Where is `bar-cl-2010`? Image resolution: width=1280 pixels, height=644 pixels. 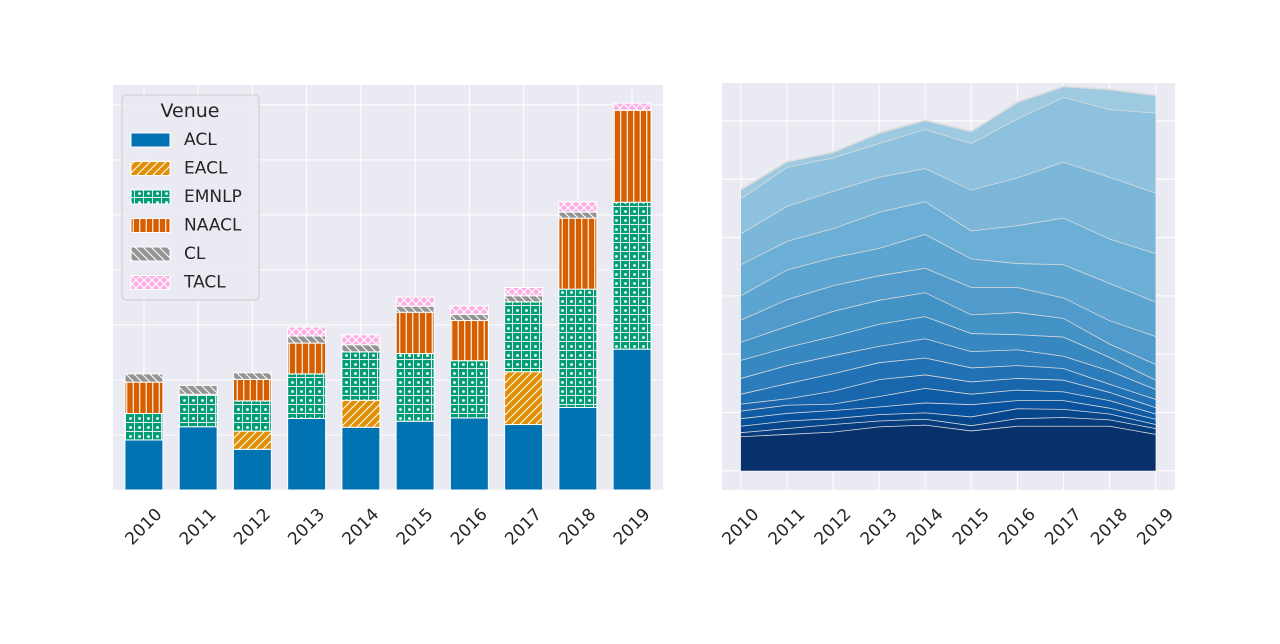 bar-cl-2010 is located at coordinates (144, 378).